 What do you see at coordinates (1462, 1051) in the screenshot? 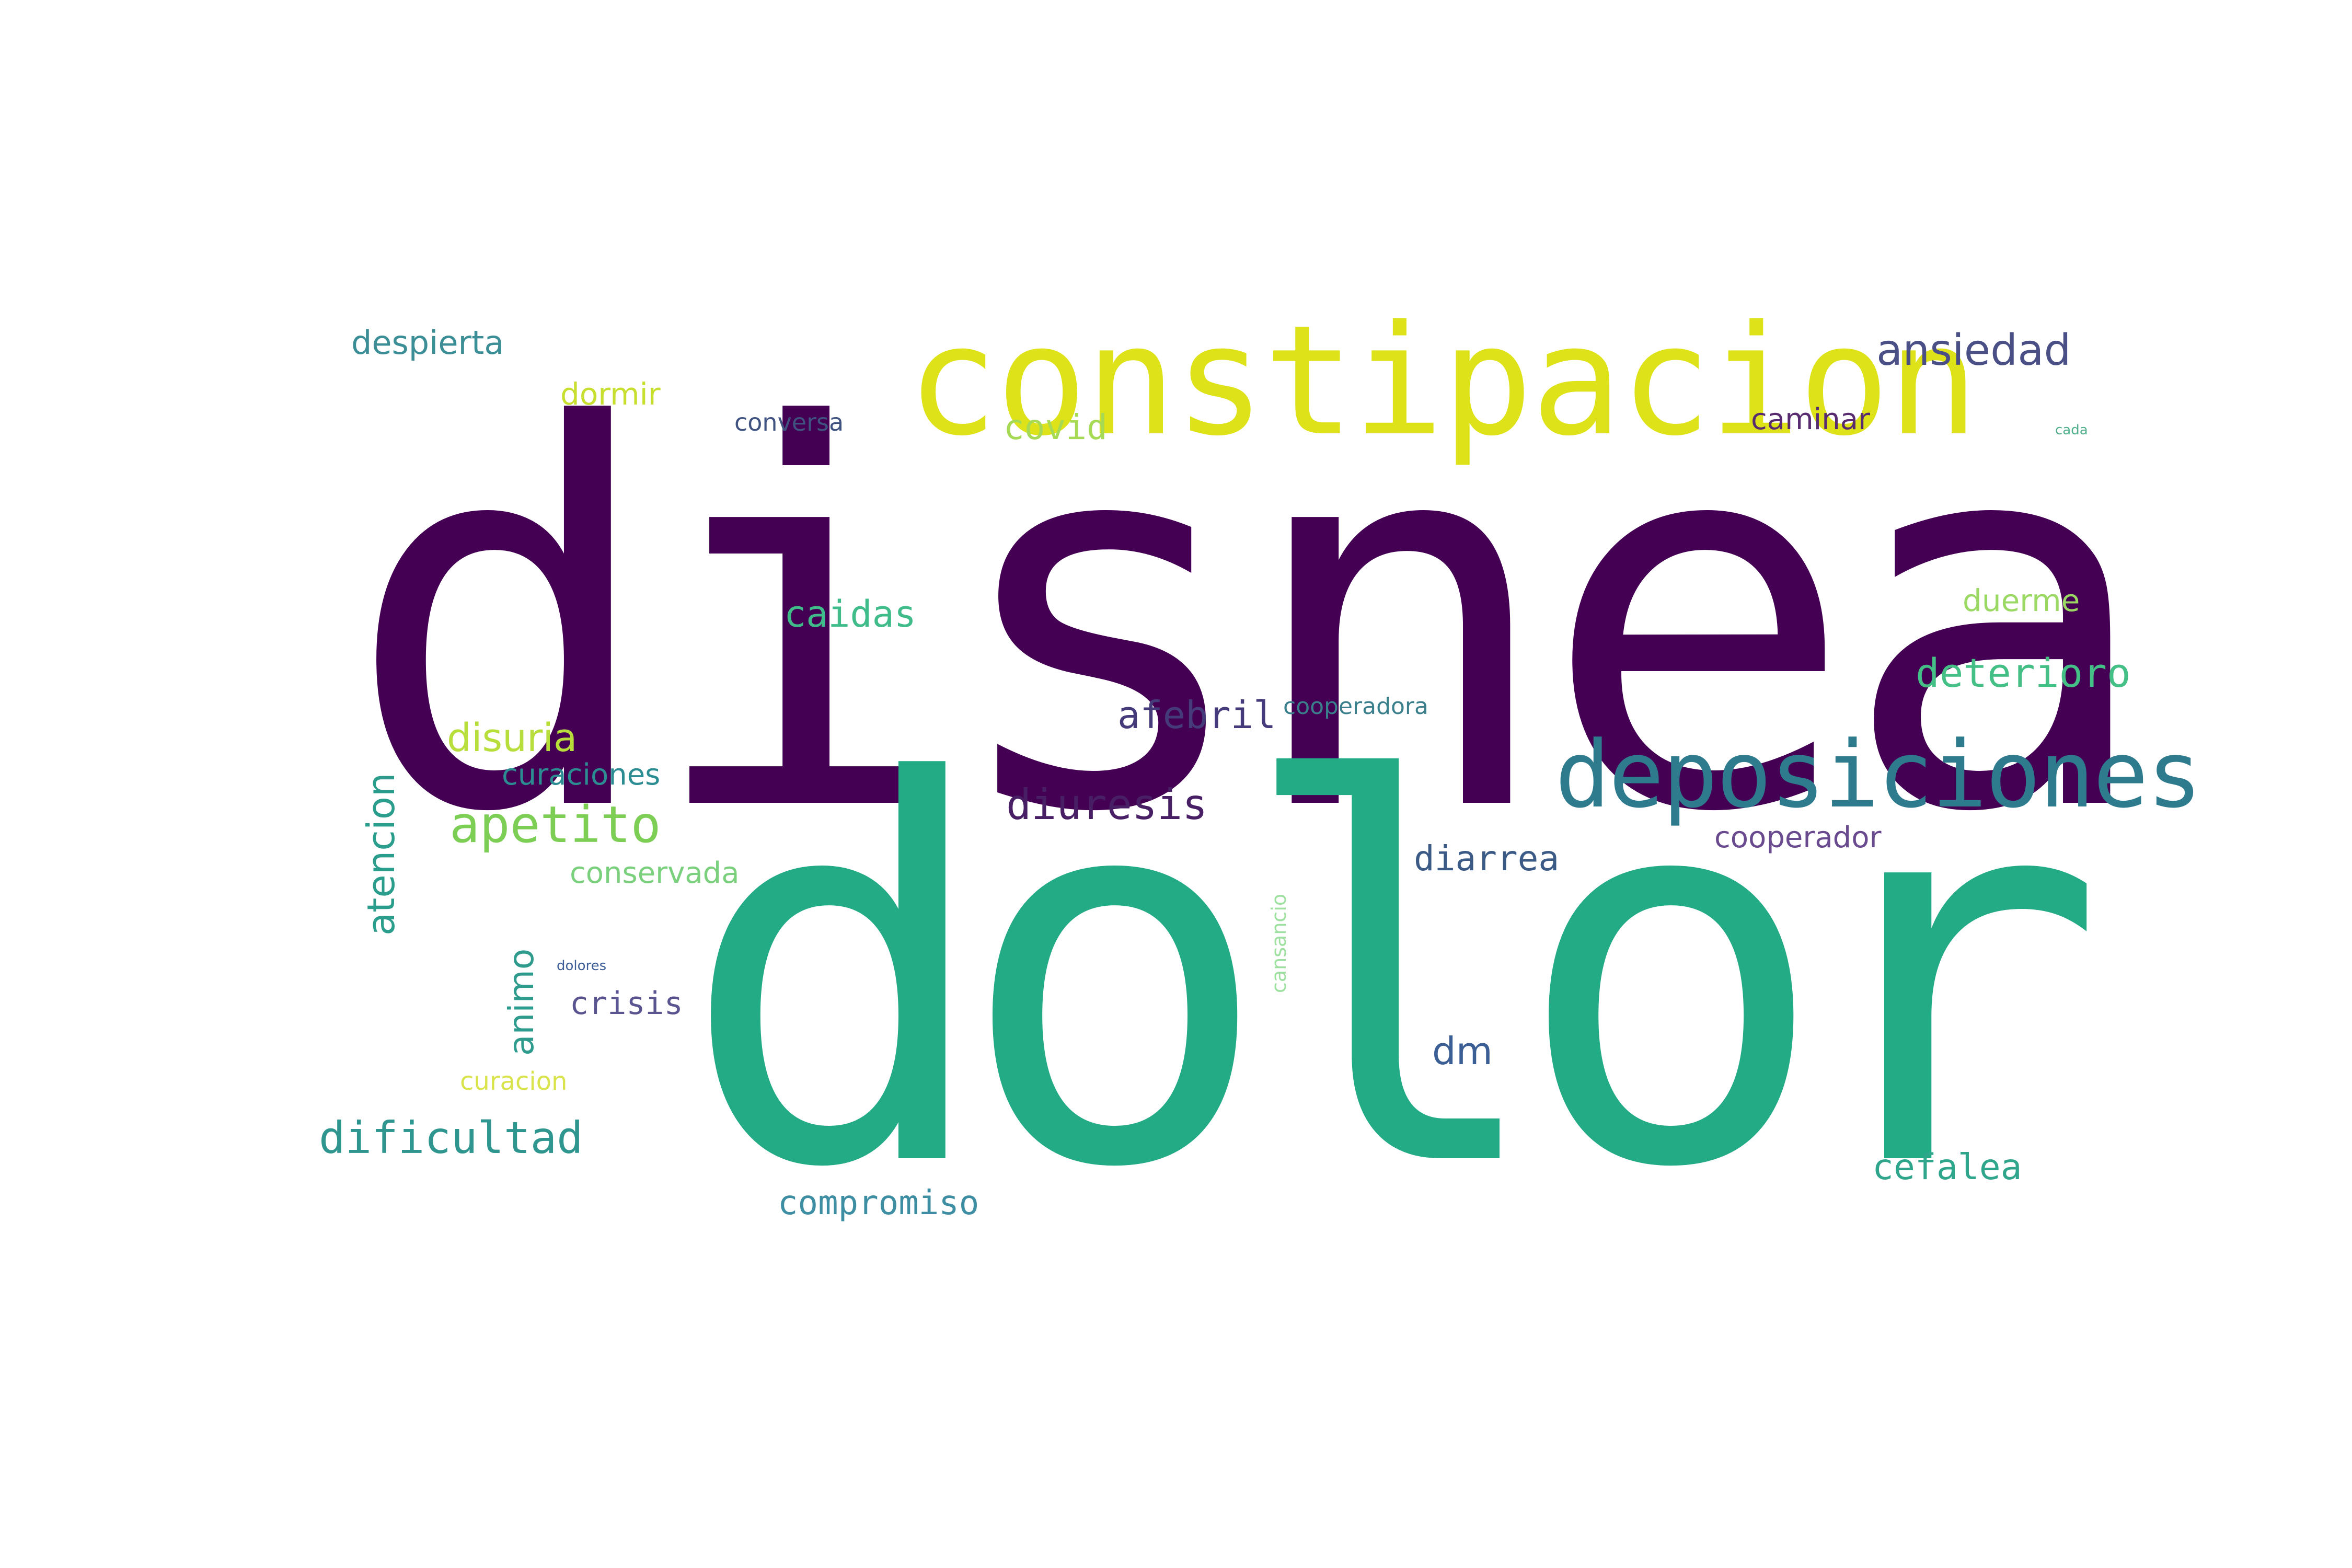
I see `word-dm: dm` at bounding box center [1462, 1051].